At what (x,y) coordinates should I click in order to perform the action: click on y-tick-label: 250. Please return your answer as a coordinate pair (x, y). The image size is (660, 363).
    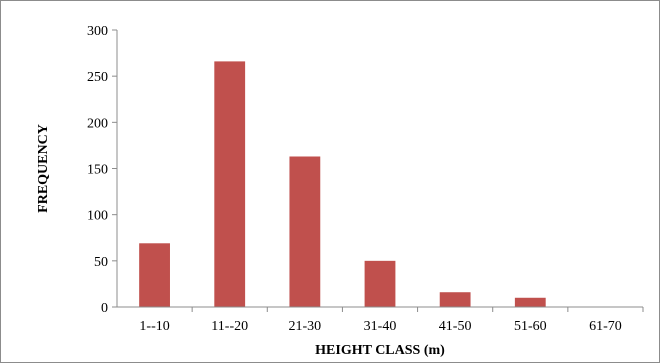
    Looking at the image, I should click on (97, 77).